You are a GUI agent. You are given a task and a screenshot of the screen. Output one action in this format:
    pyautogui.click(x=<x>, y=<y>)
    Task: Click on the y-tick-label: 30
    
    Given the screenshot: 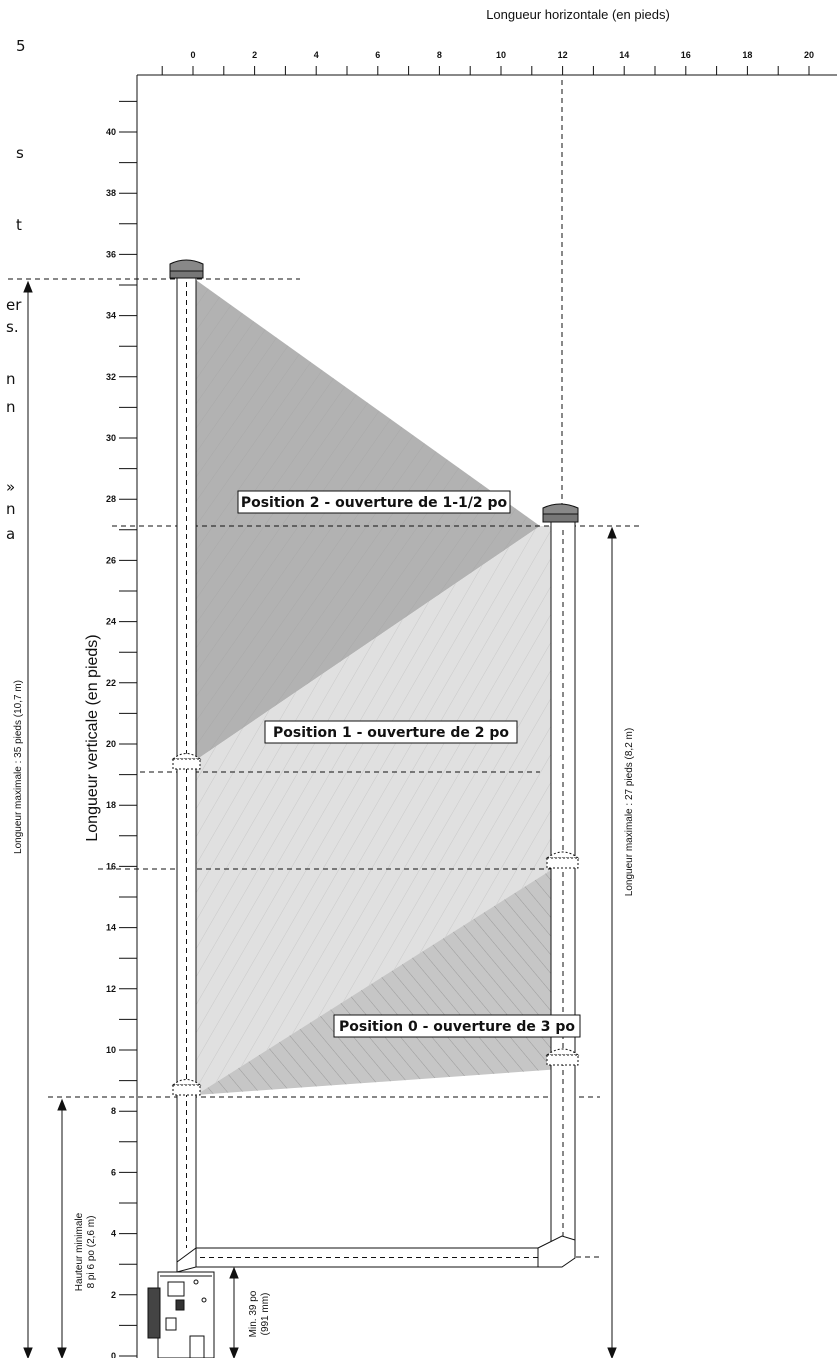 What is the action you would take?
    pyautogui.click(x=111, y=438)
    